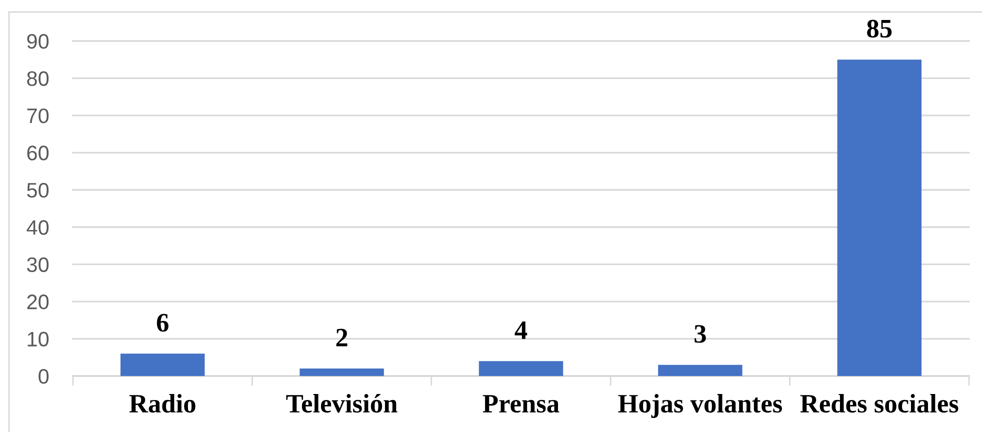 This screenshot has height=432, width=982. Describe the element at coordinates (342, 337) in the screenshot. I see `data-label: 2` at that location.